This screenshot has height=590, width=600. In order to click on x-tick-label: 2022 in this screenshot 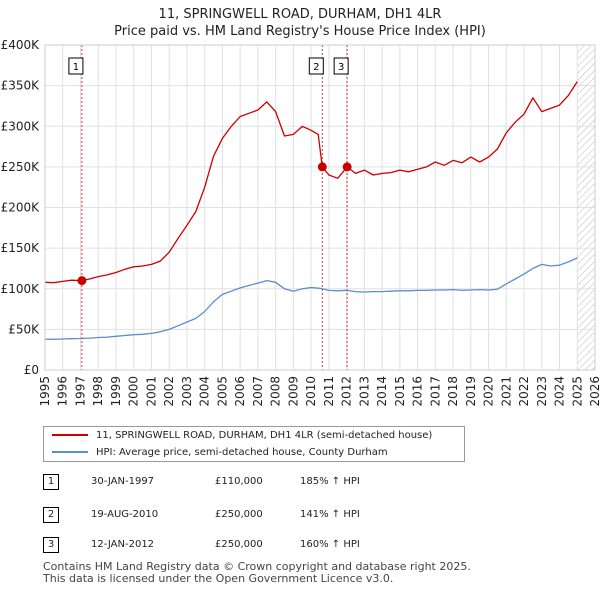, I will do `click(524, 391)`.